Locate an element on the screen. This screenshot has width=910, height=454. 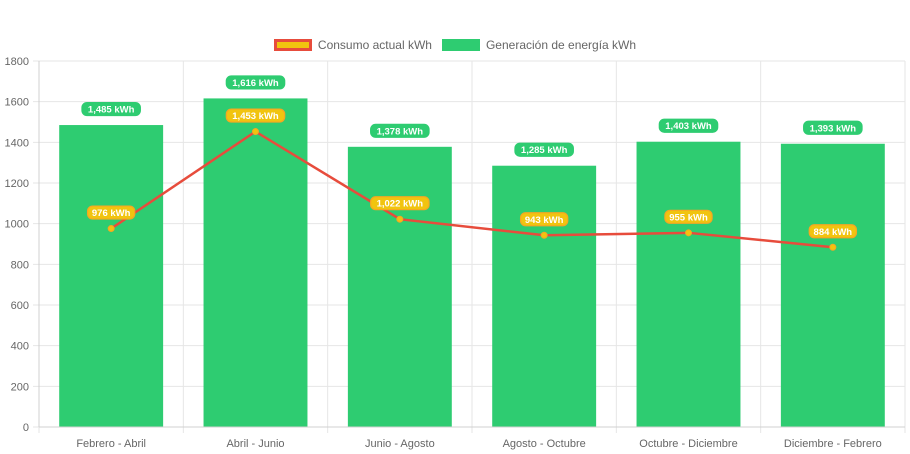
line-data-label: 884 kWh is located at coordinates (833, 232).